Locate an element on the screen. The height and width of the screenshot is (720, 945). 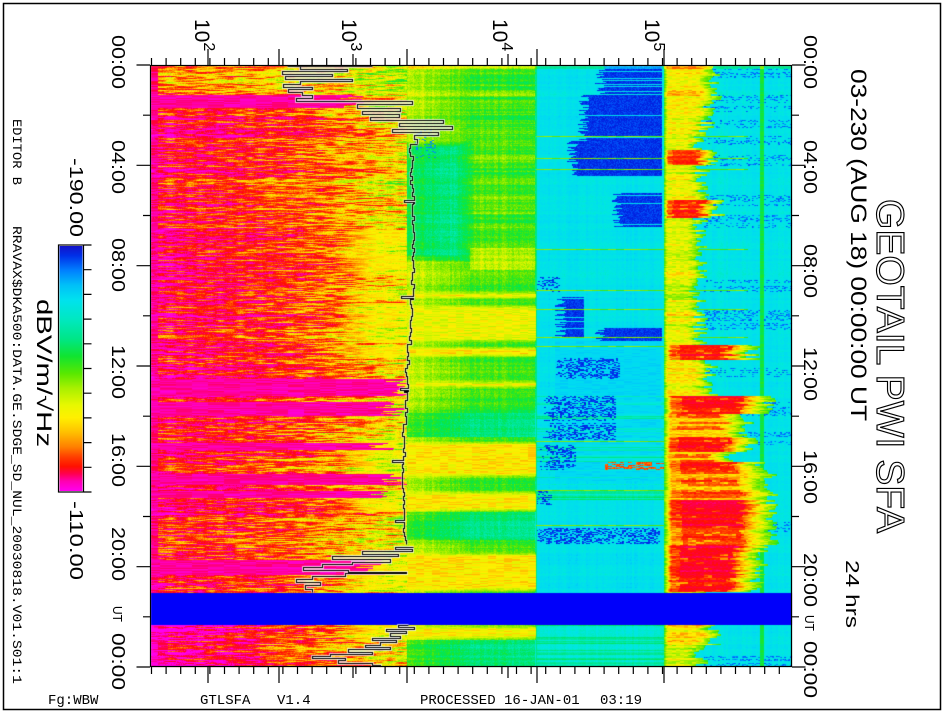
svg-text: 03-230 (AUG 18) 00:00:00 UT is located at coordinates (858, 245).